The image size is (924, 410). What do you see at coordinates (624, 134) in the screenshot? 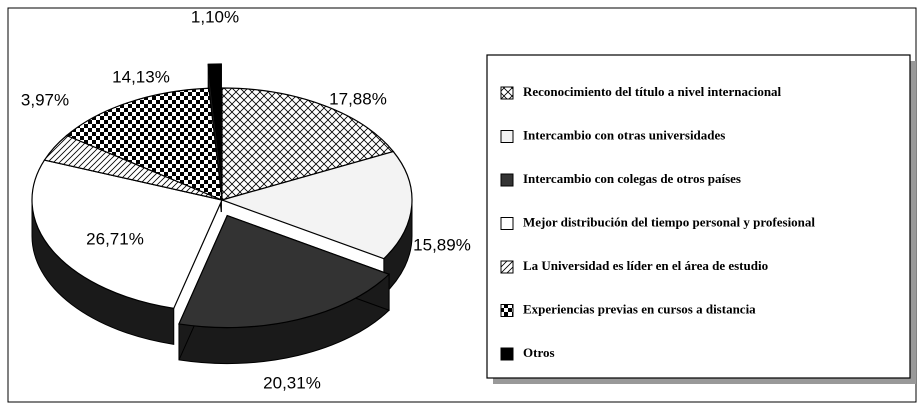
I see `legend-label: Intercambio con otras universidades` at bounding box center [624, 134].